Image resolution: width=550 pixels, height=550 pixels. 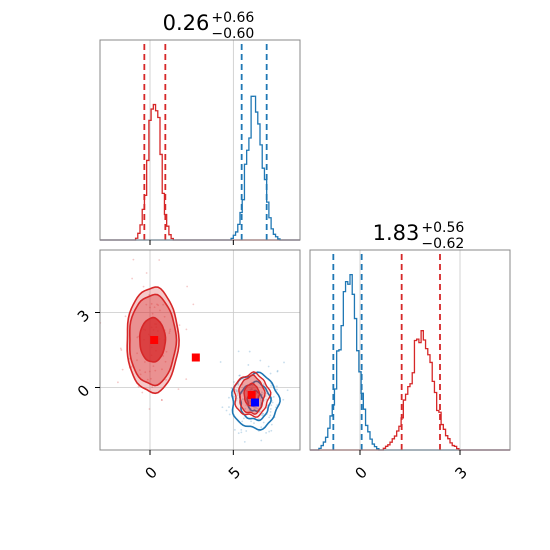 What do you see at coordinates (232, 18) in the screenshot?
I see `title-plus: +0.66` at bounding box center [232, 18].